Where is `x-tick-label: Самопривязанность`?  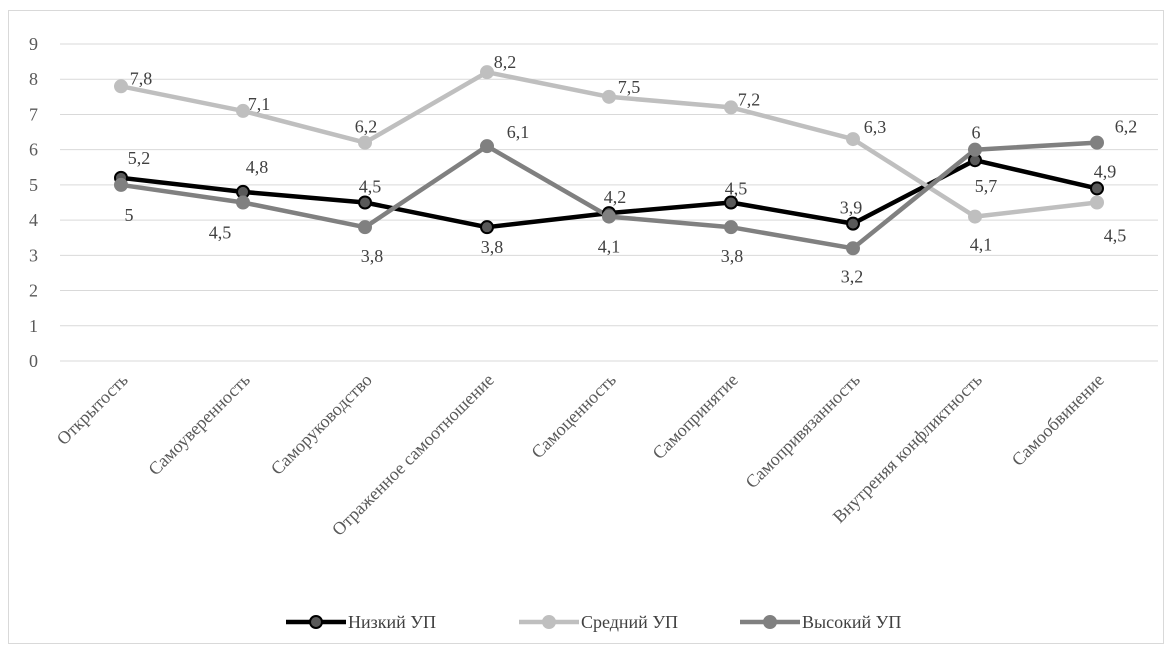 x-tick-label: Самопривязанность is located at coordinates (802, 431).